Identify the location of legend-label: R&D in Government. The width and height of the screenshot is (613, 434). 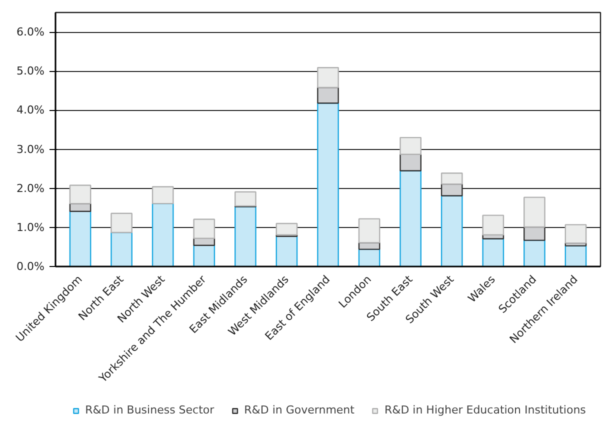
(299, 410).